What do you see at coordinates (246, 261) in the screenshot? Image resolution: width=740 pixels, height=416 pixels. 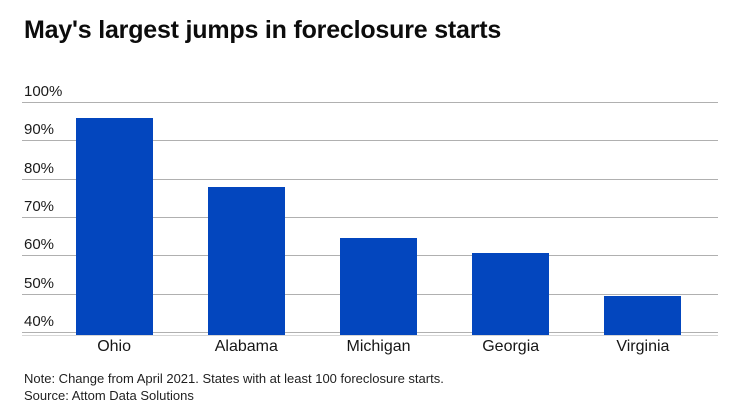 I see `bar-alabama` at bounding box center [246, 261].